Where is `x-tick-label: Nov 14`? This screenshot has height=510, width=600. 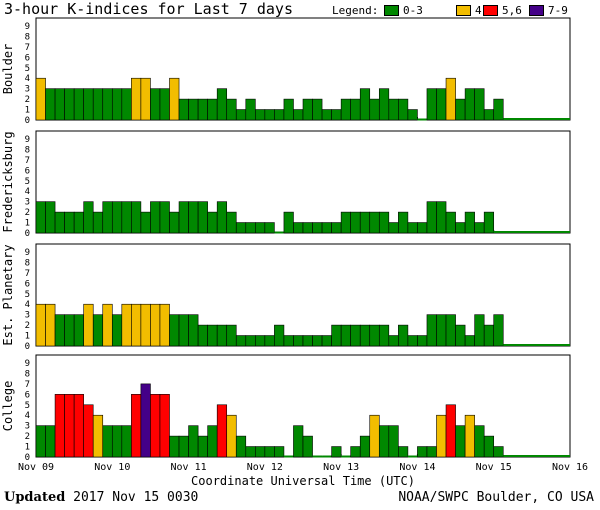 x-tick-label: Nov 14 is located at coordinates (417, 467).